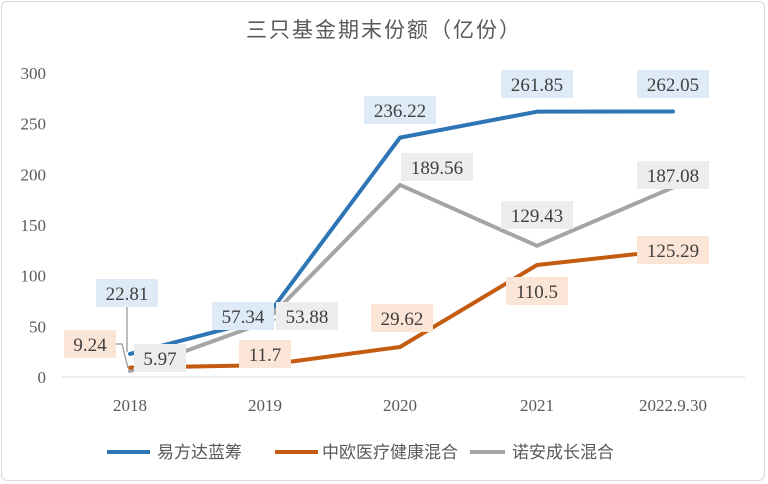 Image resolution: width=768 pixels, height=484 pixels. I want to click on data-label-text: 22.81, so click(127, 294).